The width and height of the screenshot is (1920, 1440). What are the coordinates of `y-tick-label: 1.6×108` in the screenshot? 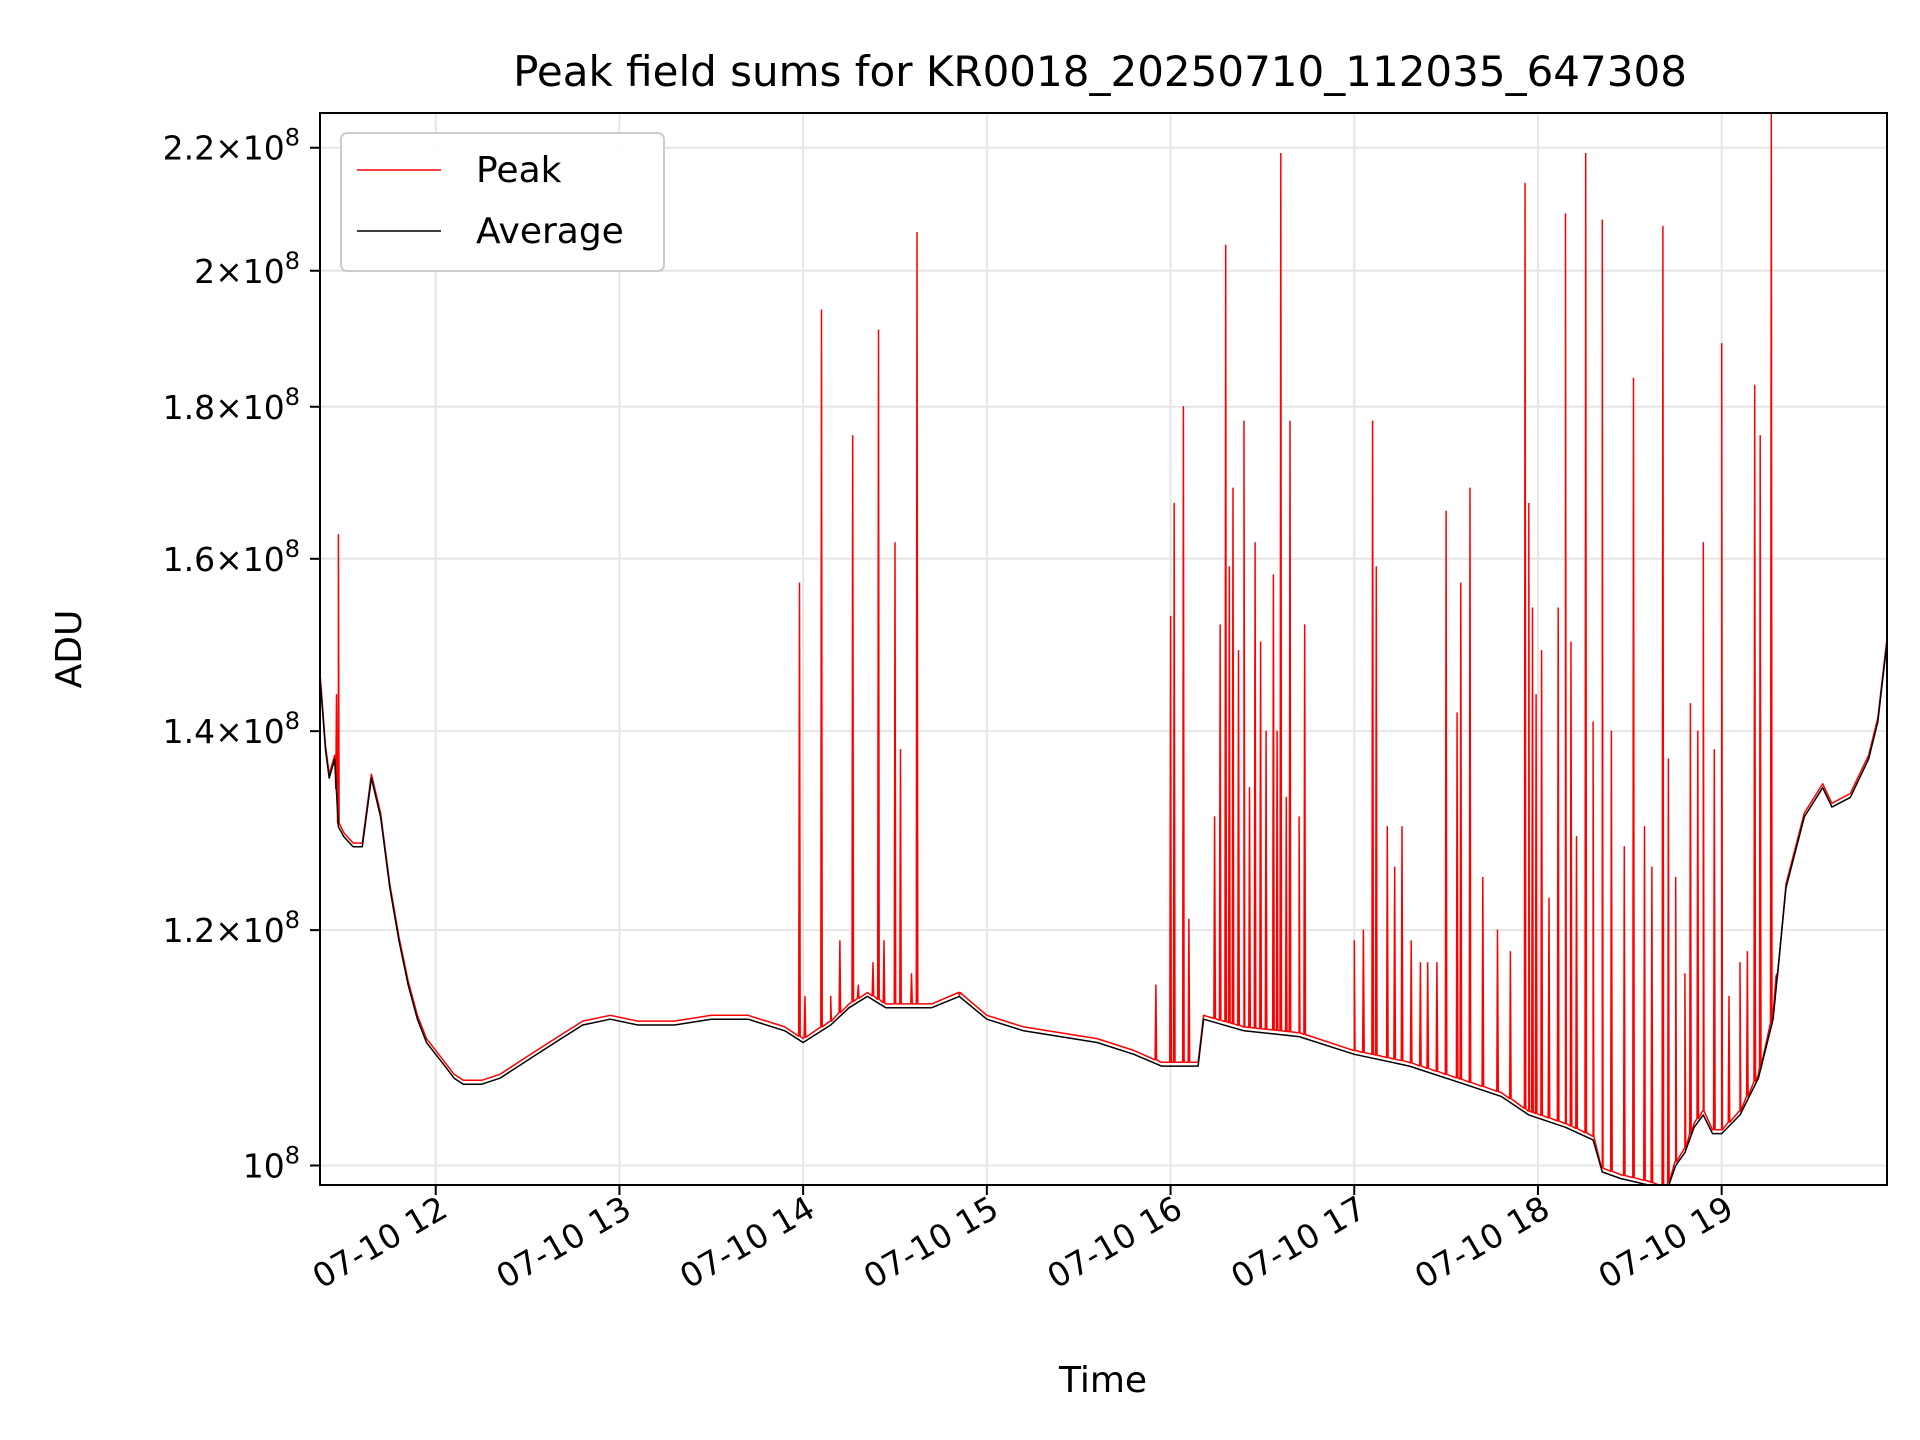 It's located at (231, 557).